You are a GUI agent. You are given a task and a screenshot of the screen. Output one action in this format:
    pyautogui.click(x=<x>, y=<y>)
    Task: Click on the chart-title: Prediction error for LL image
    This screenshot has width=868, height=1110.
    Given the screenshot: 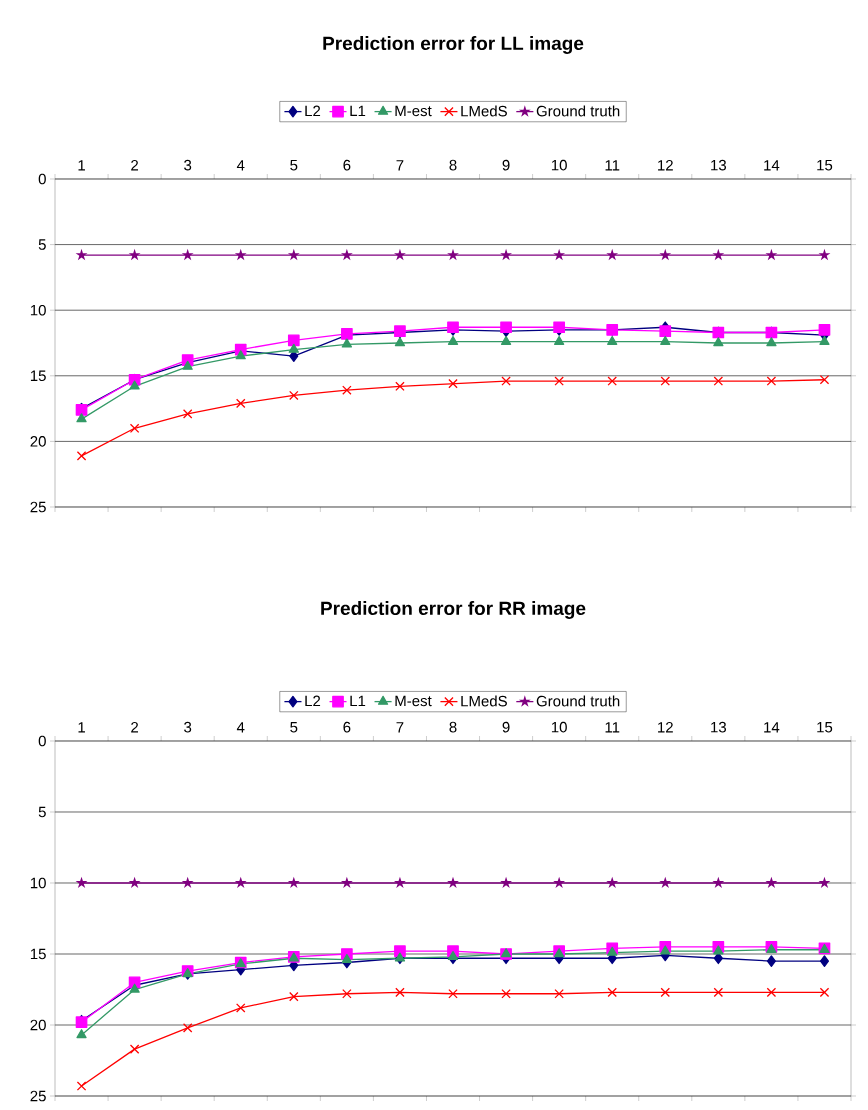 What is the action you would take?
    pyautogui.click(x=453, y=45)
    